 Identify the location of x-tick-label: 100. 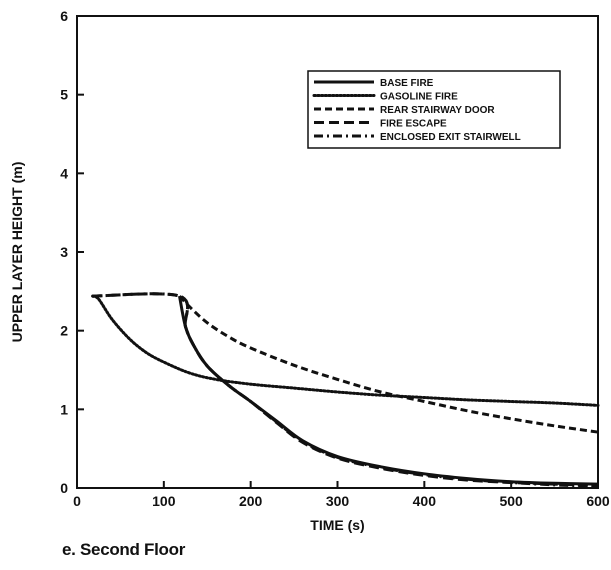
(164, 501).